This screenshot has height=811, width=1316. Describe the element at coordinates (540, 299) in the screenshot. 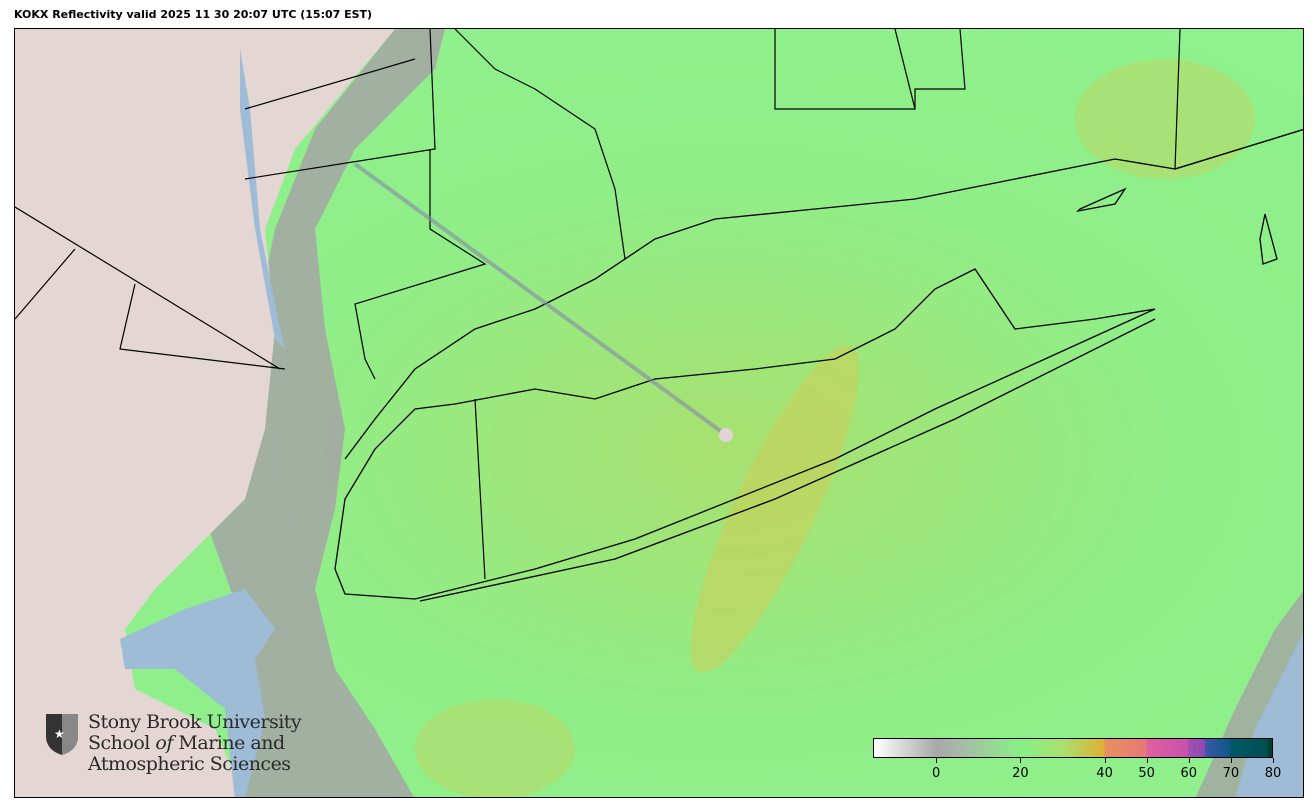

I see `beam-blockage-spoke` at that location.